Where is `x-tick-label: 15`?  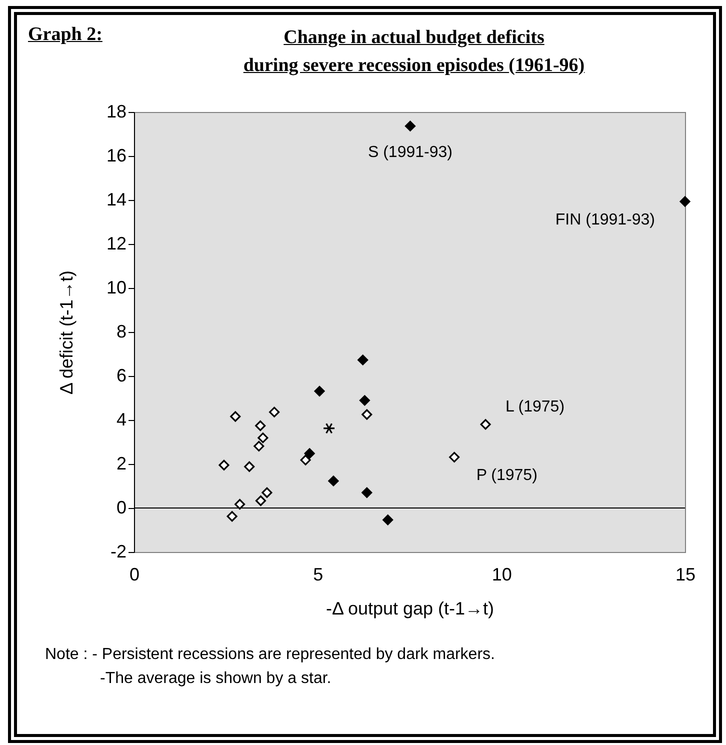
x-tick-label: 15 is located at coordinates (685, 574).